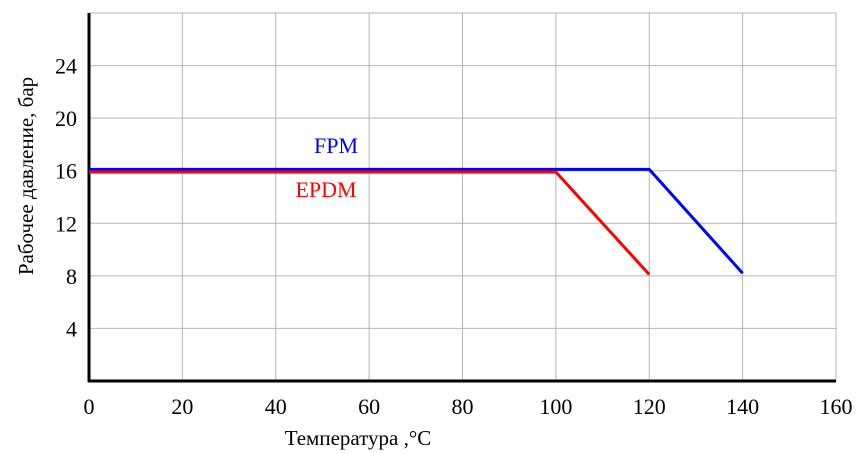 This screenshot has width=865, height=453. What do you see at coordinates (66, 223) in the screenshot?
I see `y-tick-label: 12` at bounding box center [66, 223].